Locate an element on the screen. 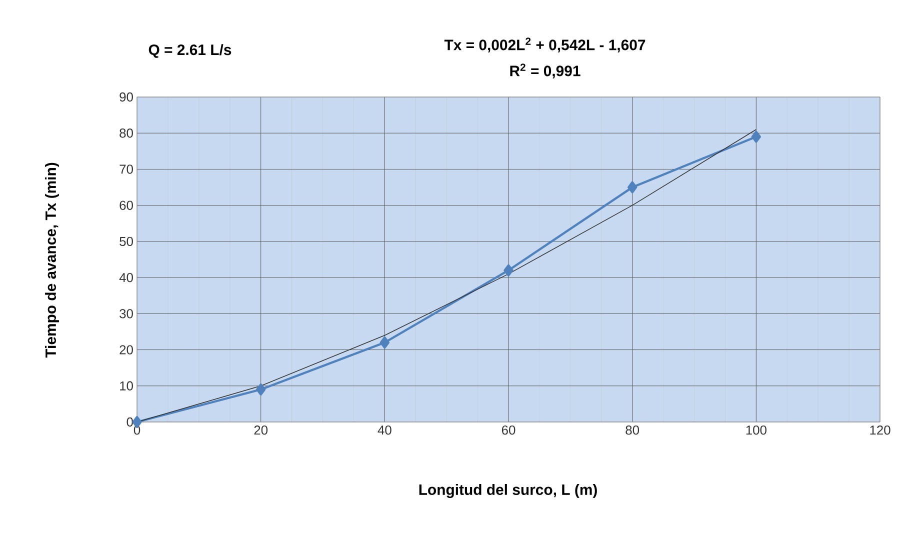  y-tick-label: 10 is located at coordinates (126, 385).